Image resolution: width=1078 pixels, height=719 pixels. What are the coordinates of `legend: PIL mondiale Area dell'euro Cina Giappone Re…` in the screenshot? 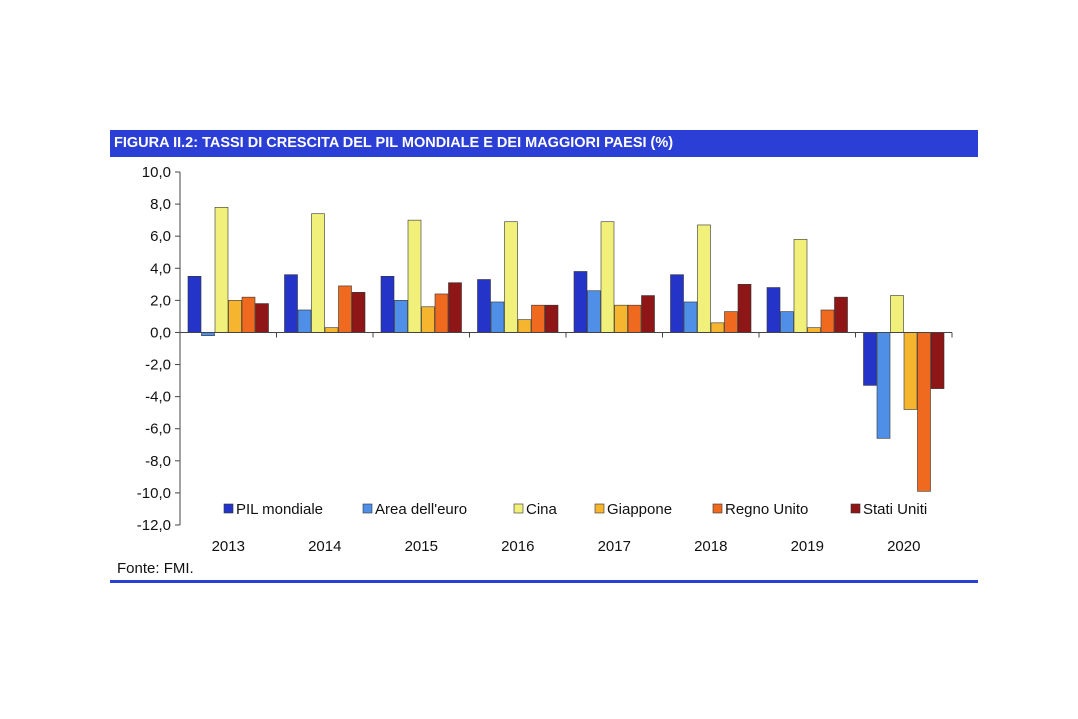 It's located at (575, 509).